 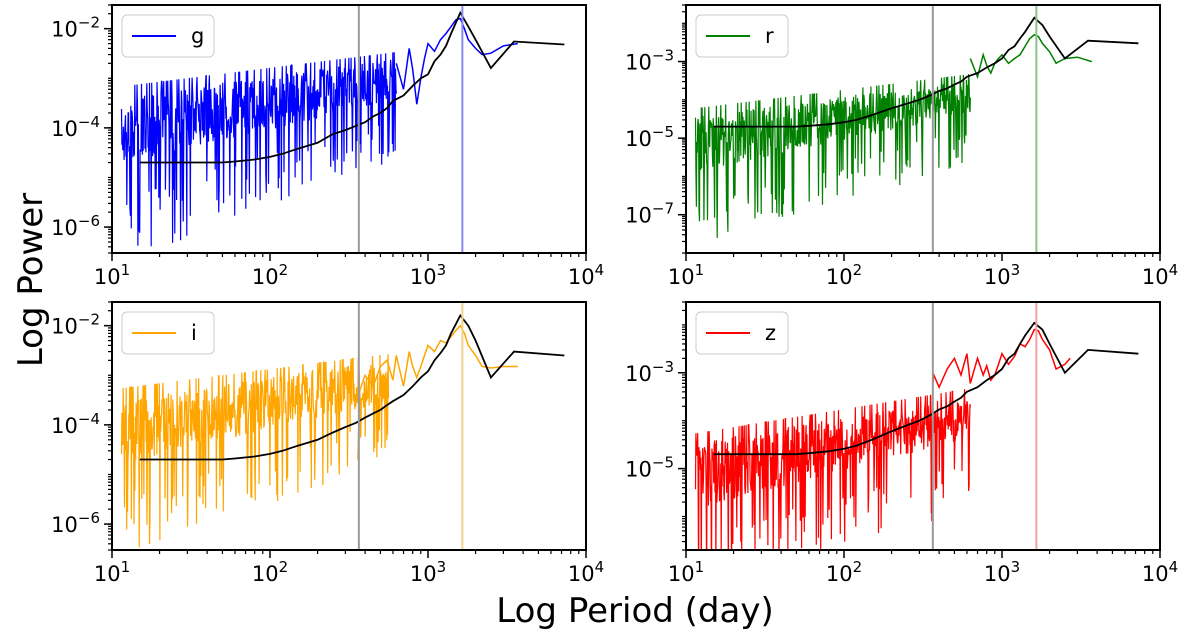 I want to click on band-line-z, so click(x=1001, y=425).